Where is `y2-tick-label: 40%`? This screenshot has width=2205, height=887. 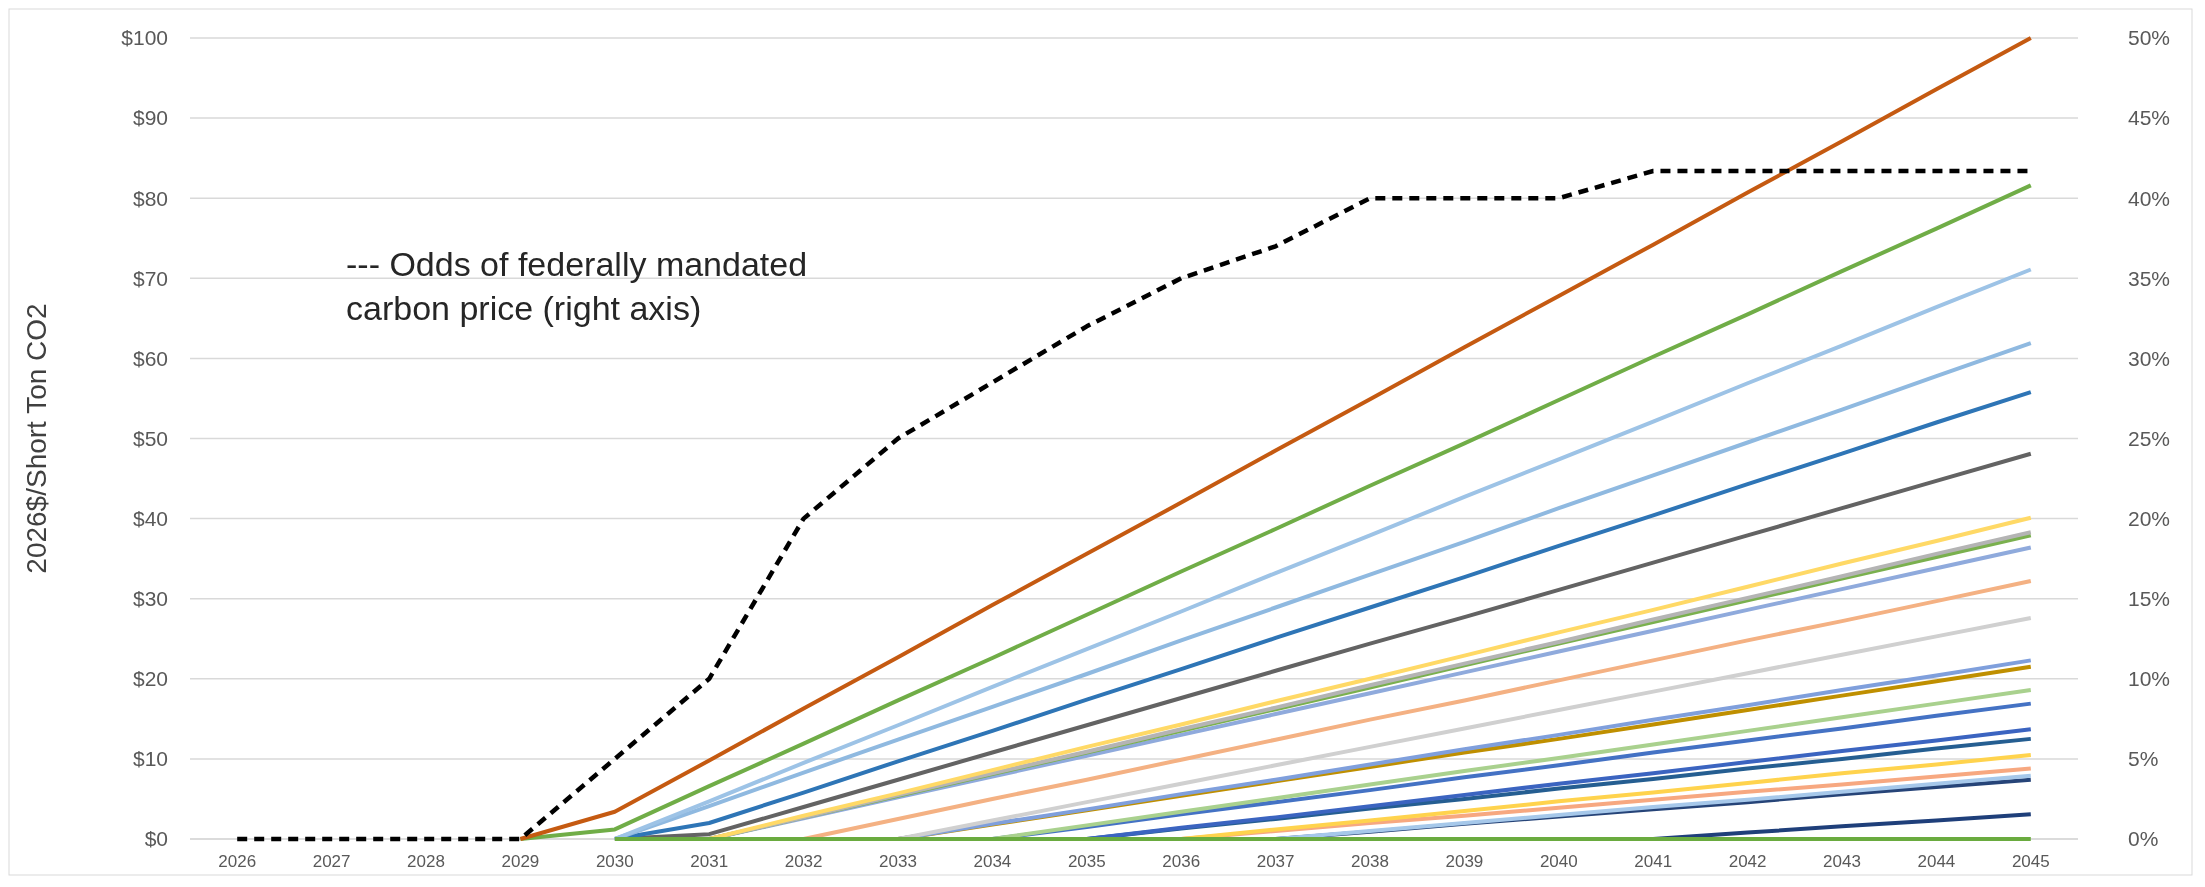
y2-tick-label: 40% is located at coordinates (2149, 198).